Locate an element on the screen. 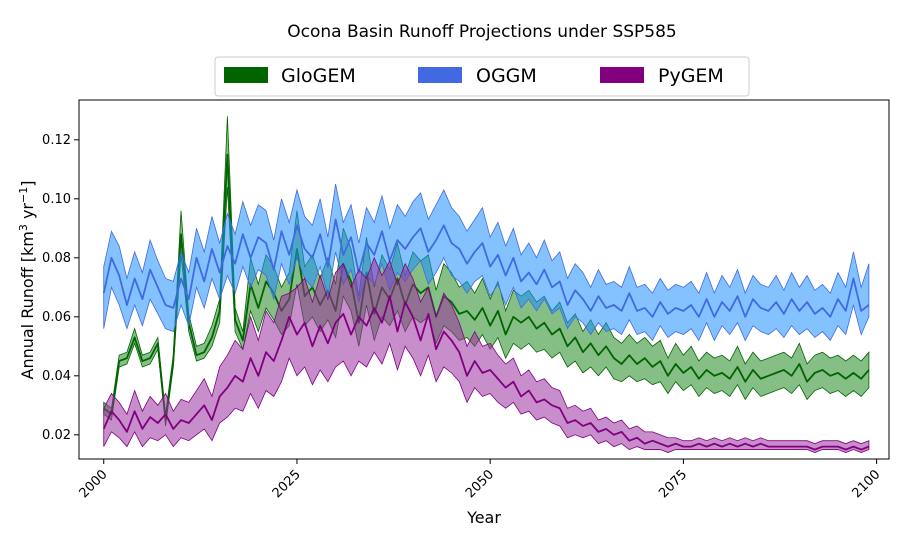 The image size is (900, 540). y-tick-label: 0.12 is located at coordinates (56, 140).